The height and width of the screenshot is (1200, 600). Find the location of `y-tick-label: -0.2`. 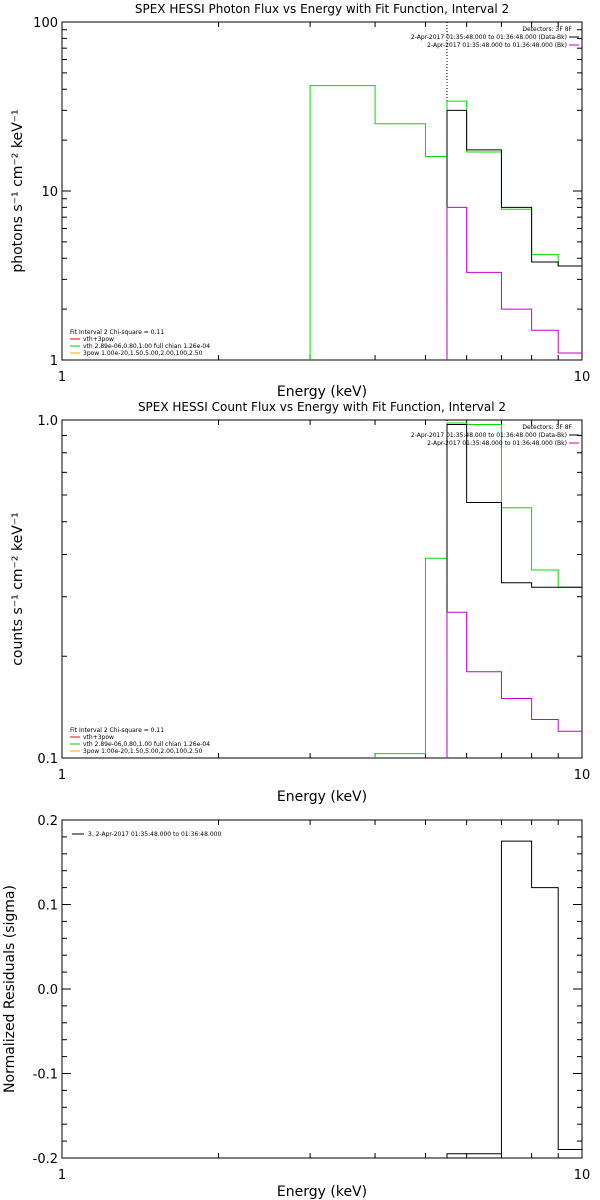

y-tick-label: -0.2 is located at coordinates (45, 1159).